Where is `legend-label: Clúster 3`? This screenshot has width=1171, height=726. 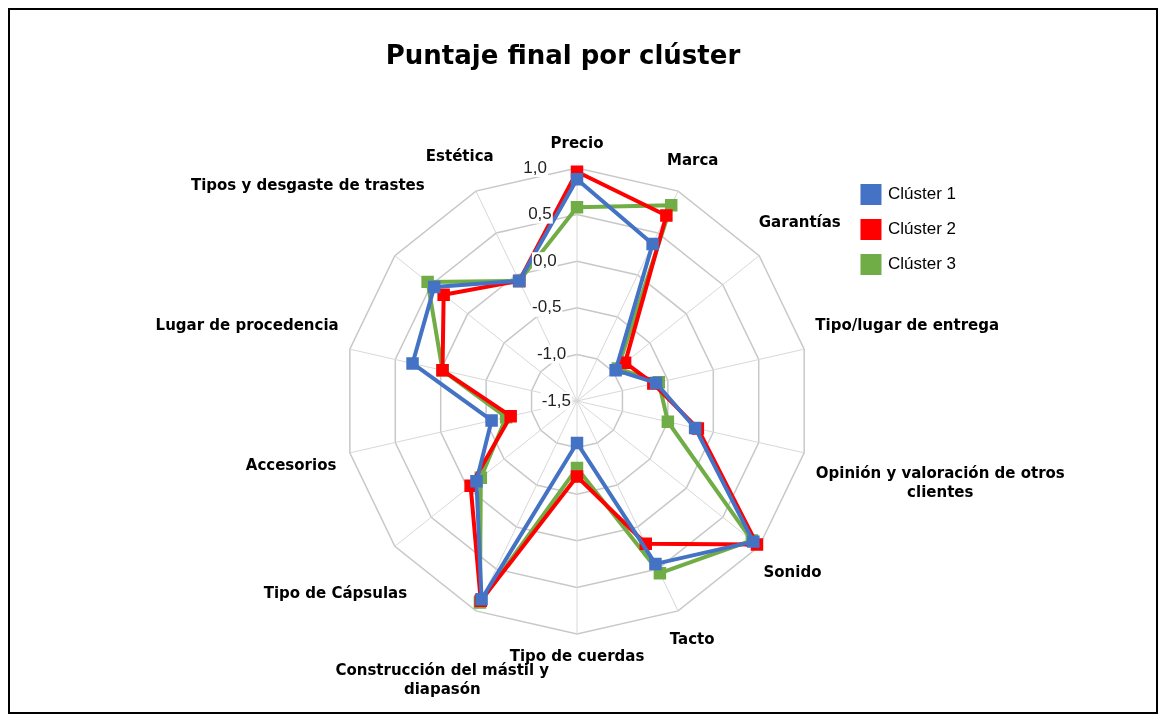
legend-label: Clúster 3 is located at coordinates (922, 264).